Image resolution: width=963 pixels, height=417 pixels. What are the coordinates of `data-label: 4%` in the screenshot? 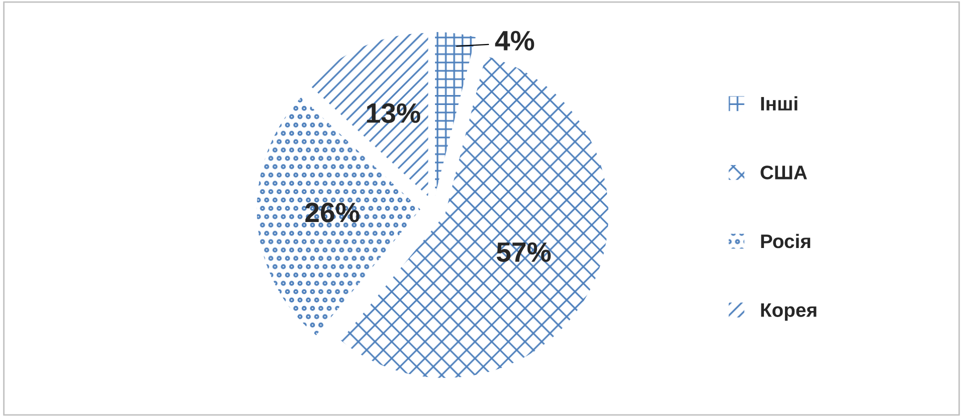 It's located at (514, 40).